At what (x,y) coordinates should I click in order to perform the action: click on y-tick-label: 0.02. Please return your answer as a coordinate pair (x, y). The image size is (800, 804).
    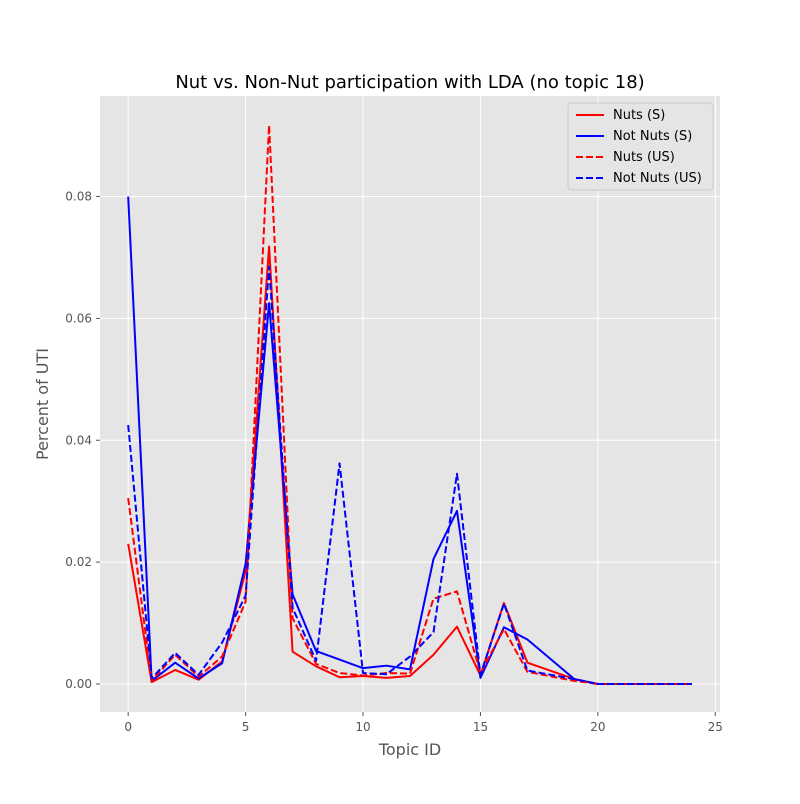
    Looking at the image, I should click on (78, 562).